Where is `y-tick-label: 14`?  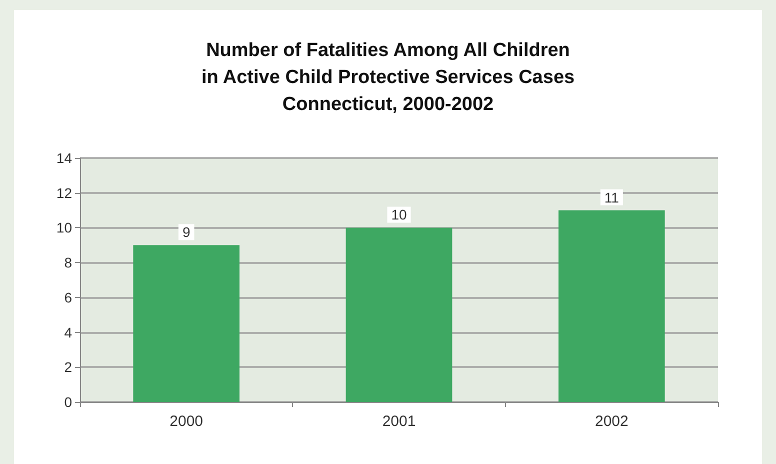 y-tick-label: 14 is located at coordinates (64, 158).